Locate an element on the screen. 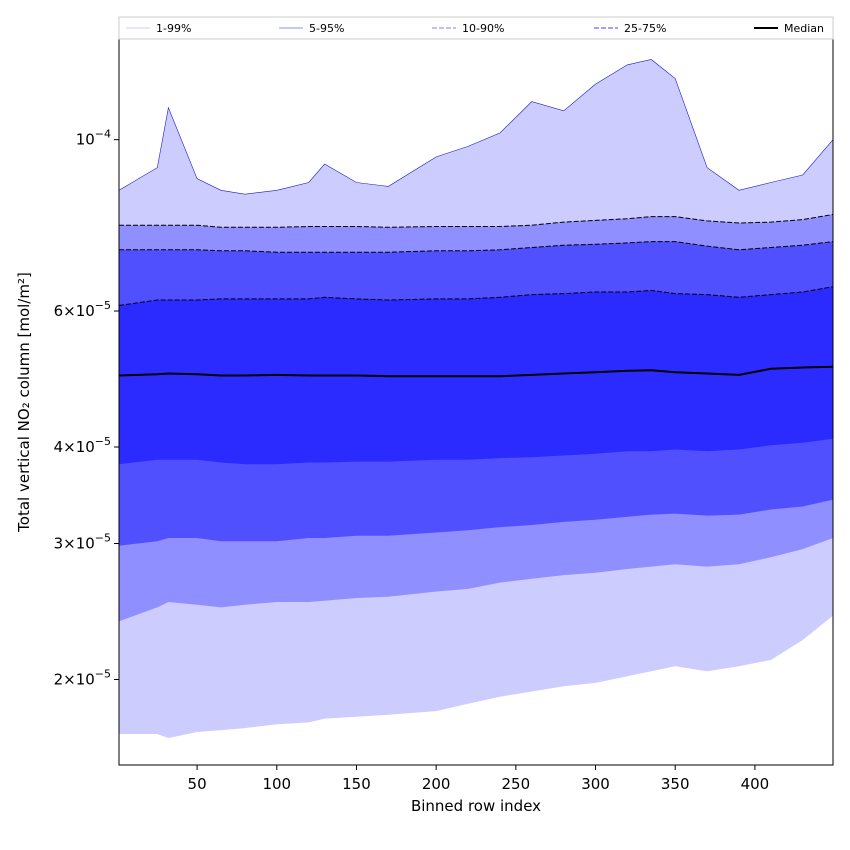  legend-box is located at coordinates (476, 28).